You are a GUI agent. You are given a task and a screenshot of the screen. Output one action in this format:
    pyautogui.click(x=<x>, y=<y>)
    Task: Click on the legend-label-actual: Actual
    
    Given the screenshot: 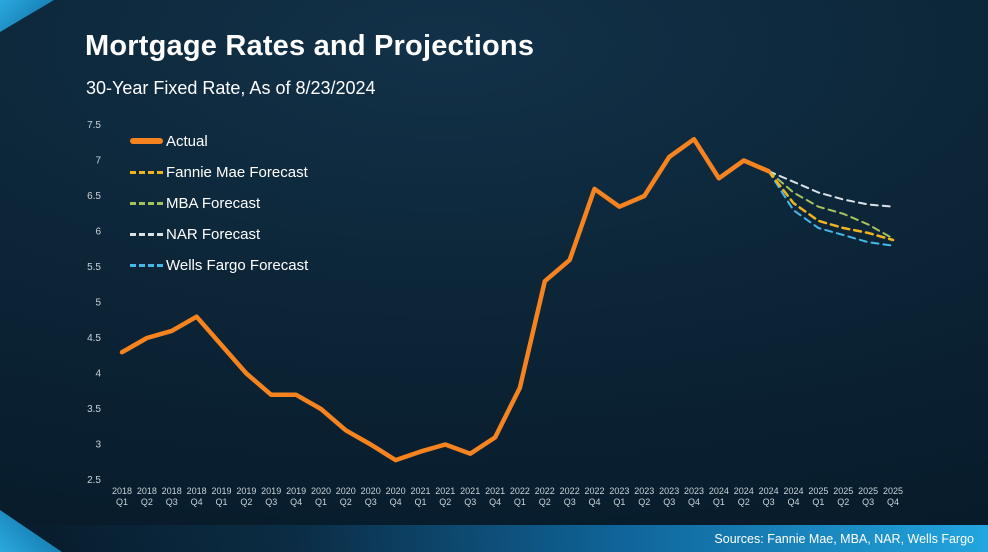 What is the action you would take?
    pyautogui.click(x=187, y=141)
    